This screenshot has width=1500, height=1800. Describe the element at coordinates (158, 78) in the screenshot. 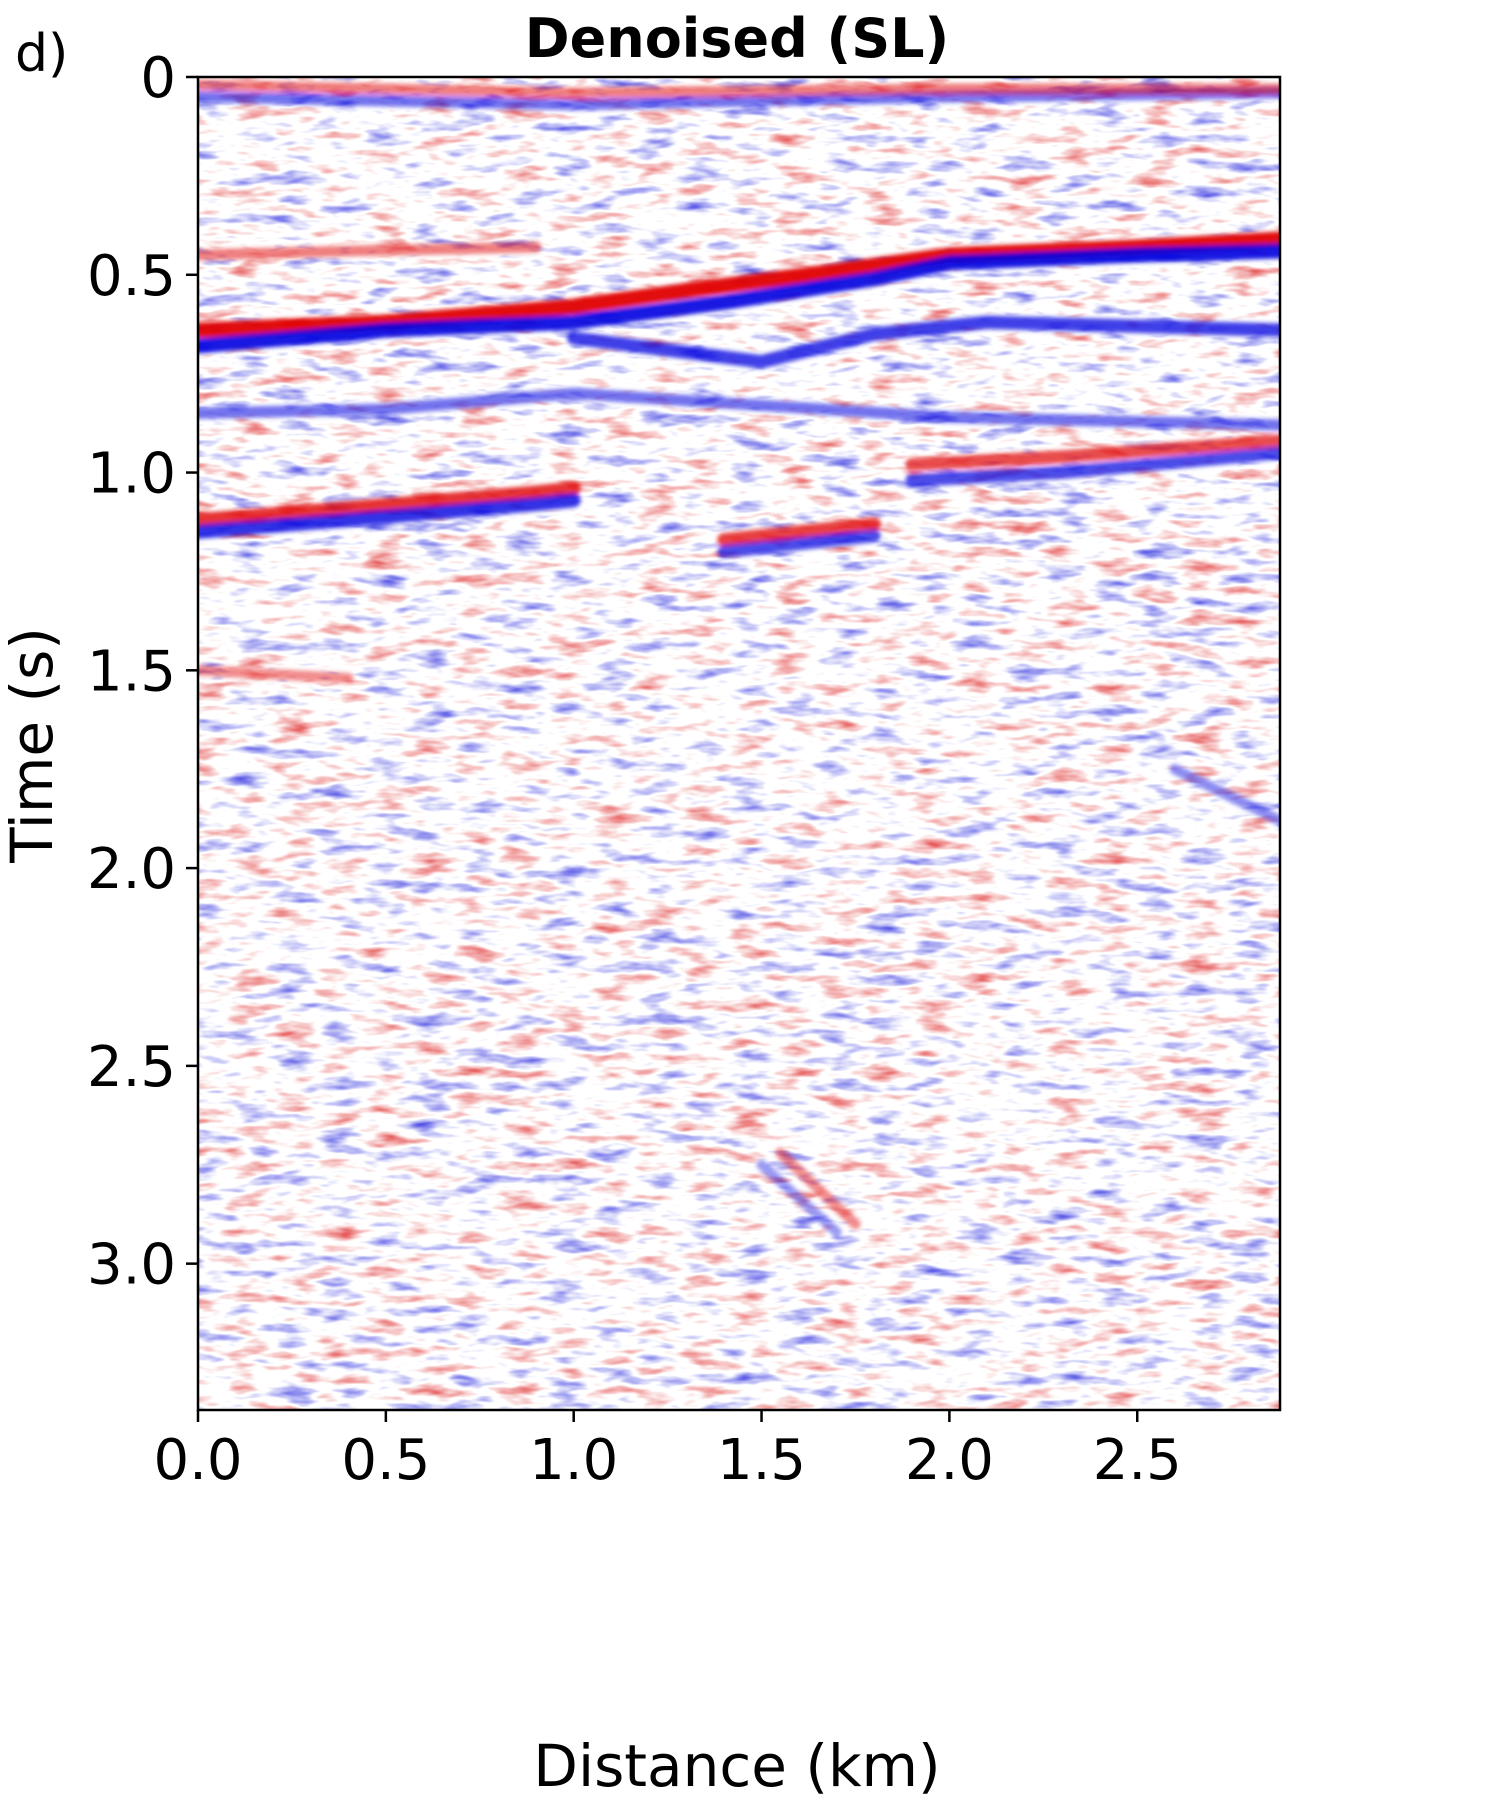

I see `y-tick-label: 0` at that location.